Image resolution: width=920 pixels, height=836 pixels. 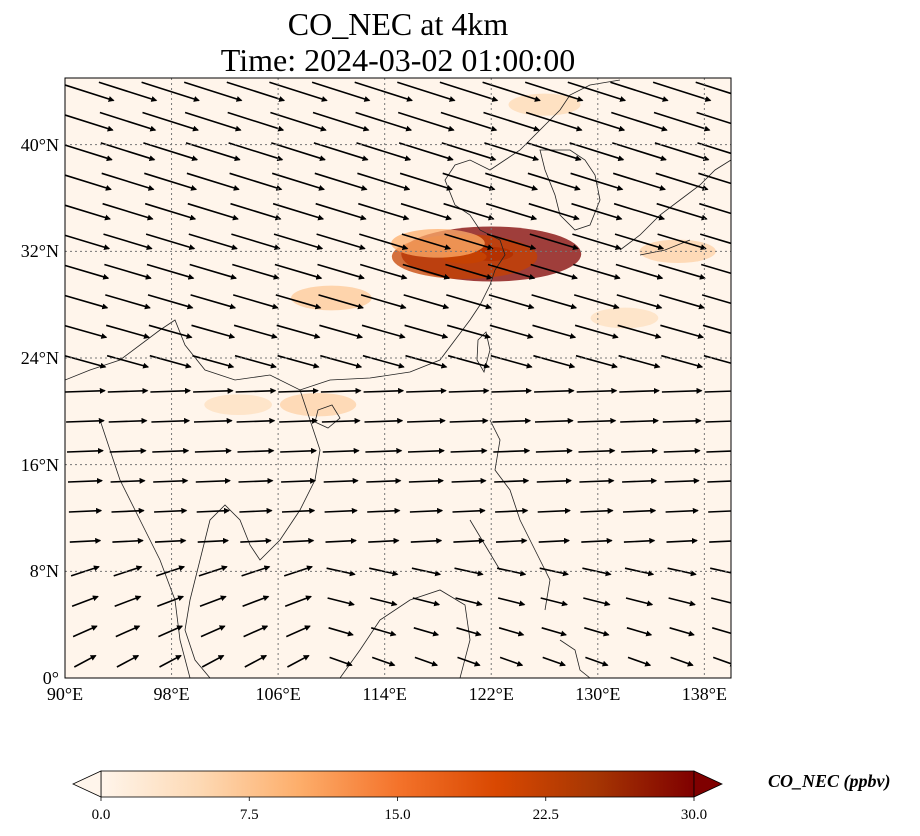 What do you see at coordinates (101, 815) in the screenshot?
I see `colorbar-tick-label: 0.0` at bounding box center [101, 815].